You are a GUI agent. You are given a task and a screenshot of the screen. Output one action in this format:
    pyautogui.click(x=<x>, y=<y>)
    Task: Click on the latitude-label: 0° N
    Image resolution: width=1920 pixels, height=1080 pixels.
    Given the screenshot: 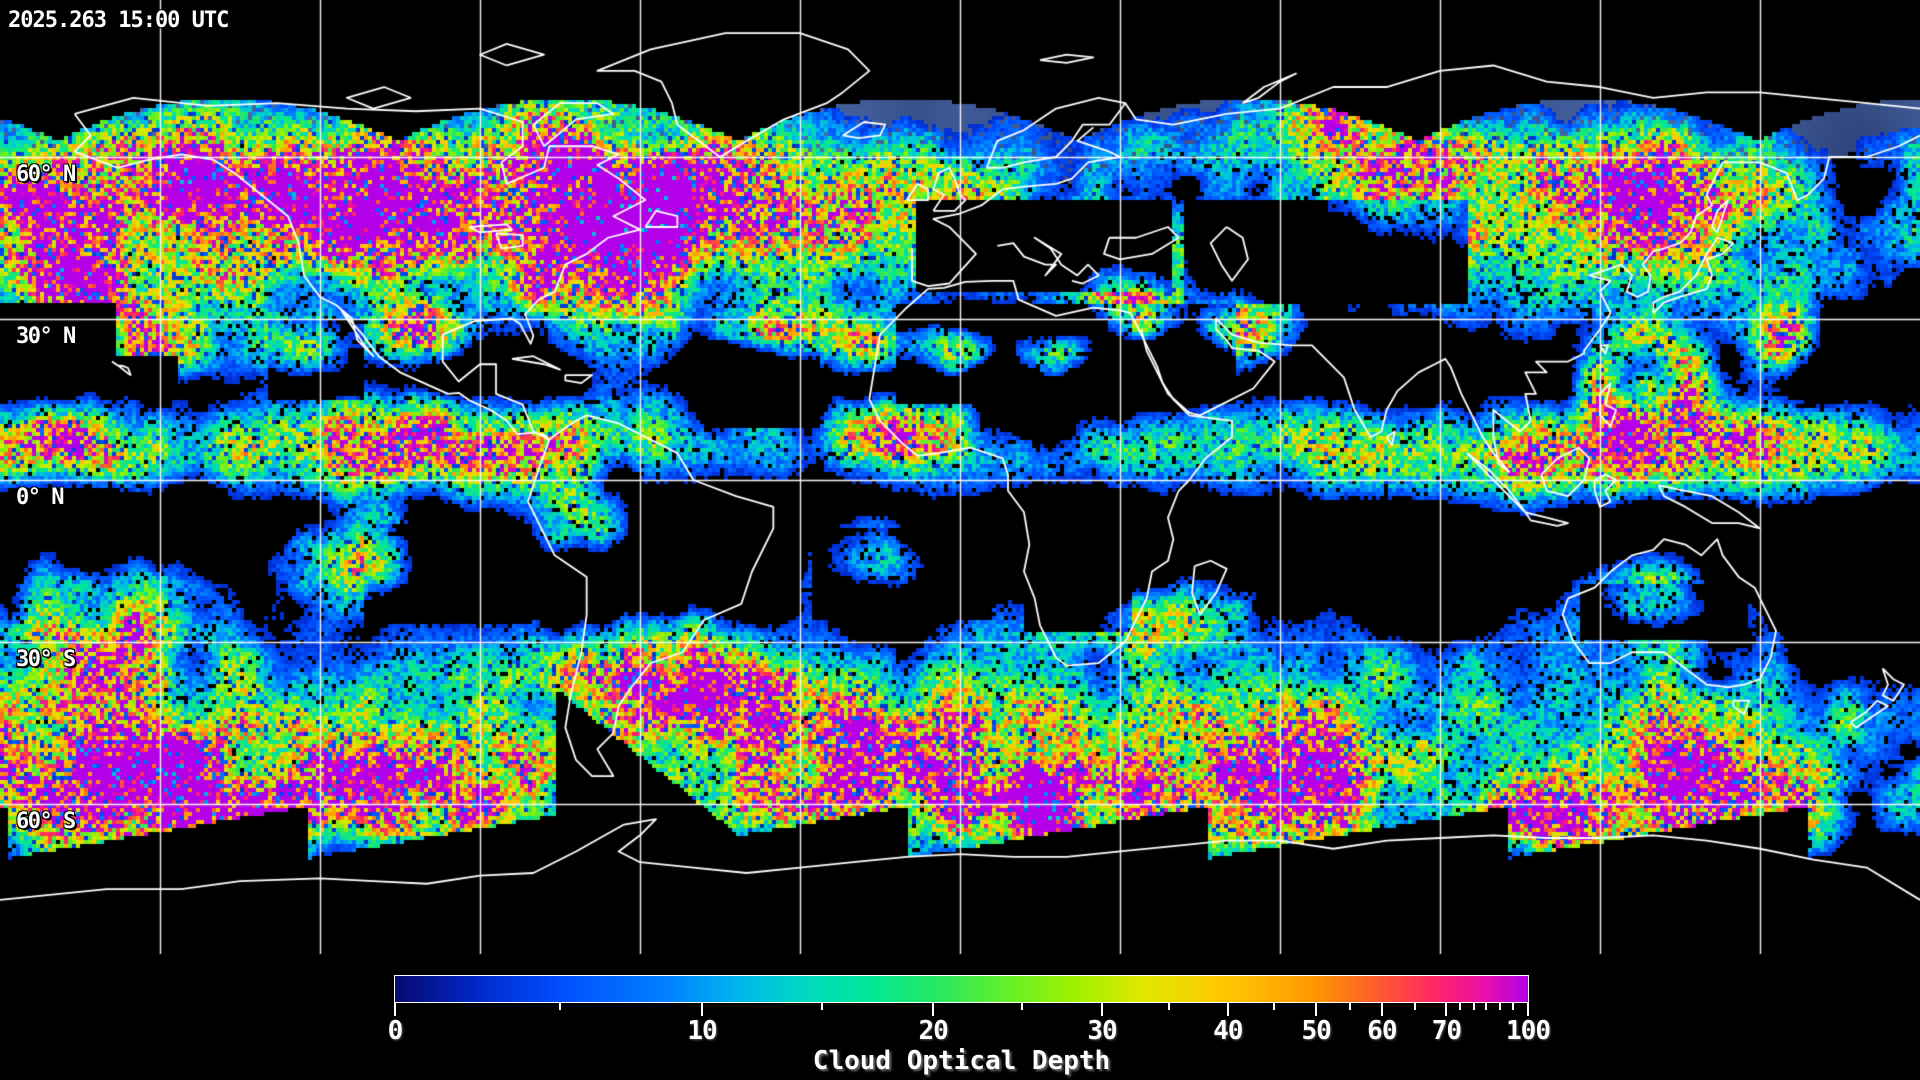 What is the action you would take?
    pyautogui.click(x=40, y=497)
    